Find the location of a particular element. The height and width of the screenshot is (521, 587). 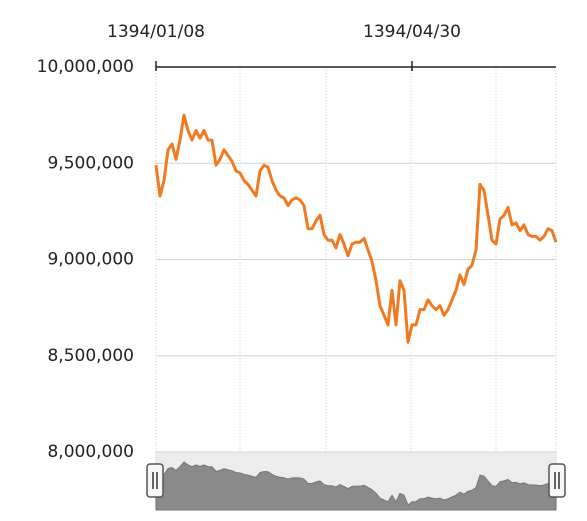

x-tick-label: 1394/01/08 is located at coordinates (156, 32).